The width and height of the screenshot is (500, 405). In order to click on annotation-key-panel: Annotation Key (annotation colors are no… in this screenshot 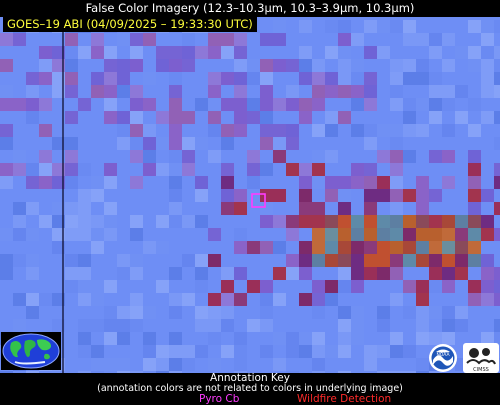, I will do `click(250, 389)`.